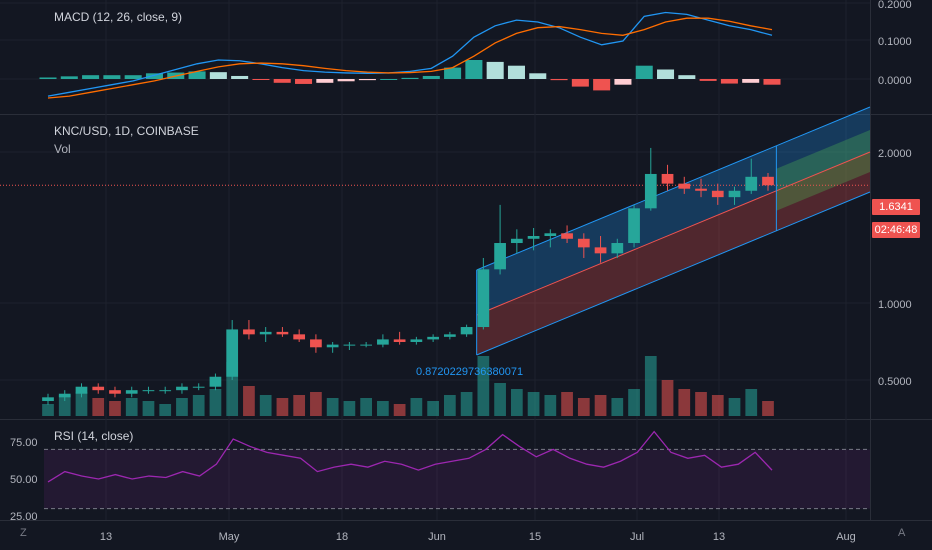  I want to click on volume-legend: Vol, so click(62, 149).